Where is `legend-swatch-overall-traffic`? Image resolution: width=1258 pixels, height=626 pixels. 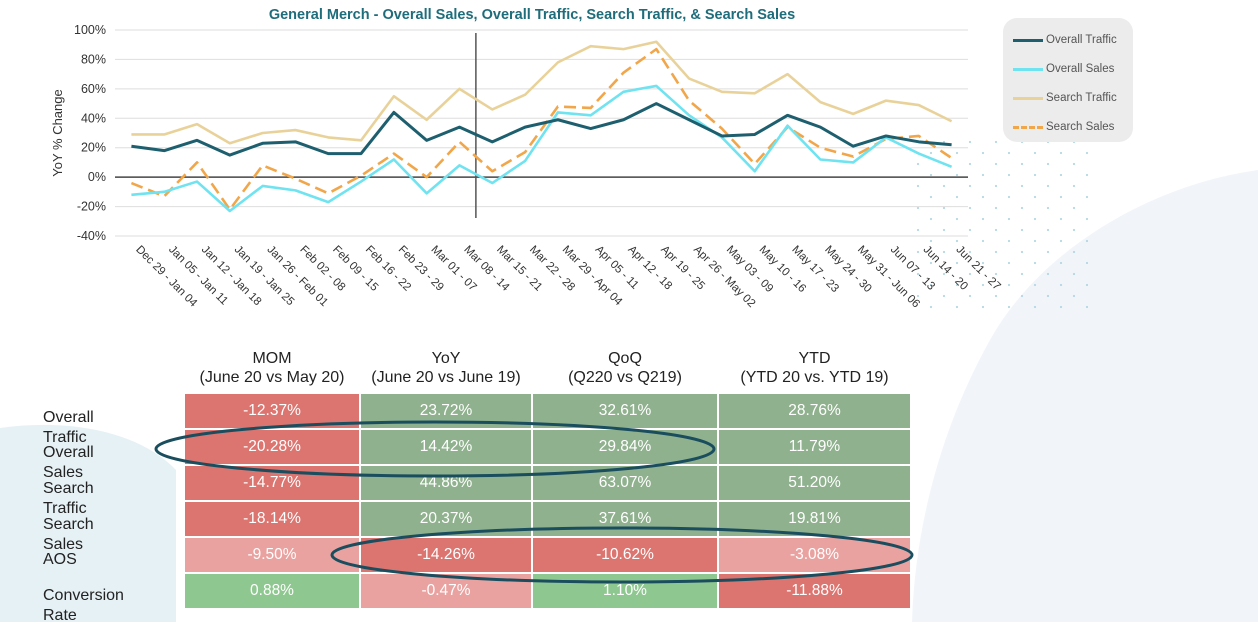
legend-swatch-overall-traffic is located at coordinates (1028, 40).